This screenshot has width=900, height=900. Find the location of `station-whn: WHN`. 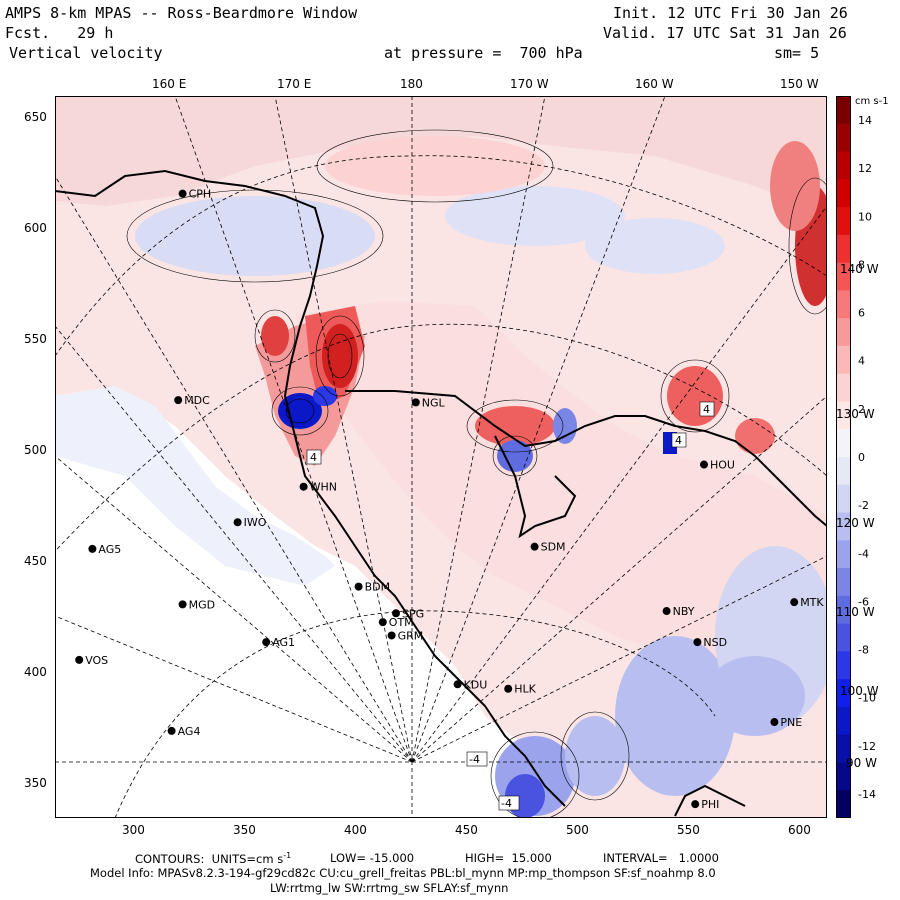

station-whn: WHN is located at coordinates (318, 487).